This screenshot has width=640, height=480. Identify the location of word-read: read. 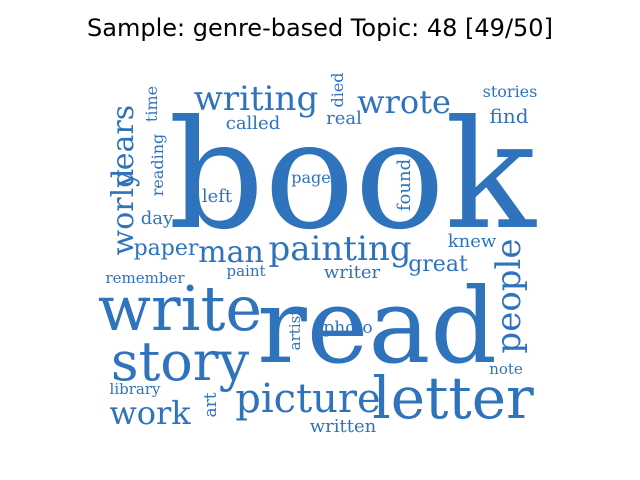
(377, 326).